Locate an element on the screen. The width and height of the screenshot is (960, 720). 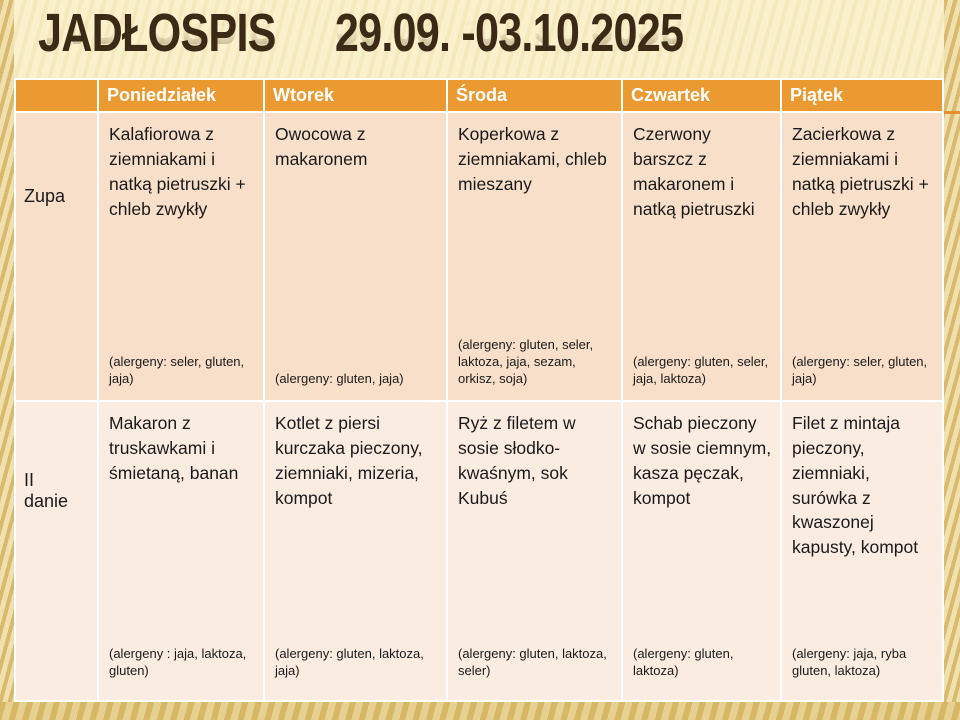
title-word-reflection: JADŁOSPIS is located at coordinates (157, 28).